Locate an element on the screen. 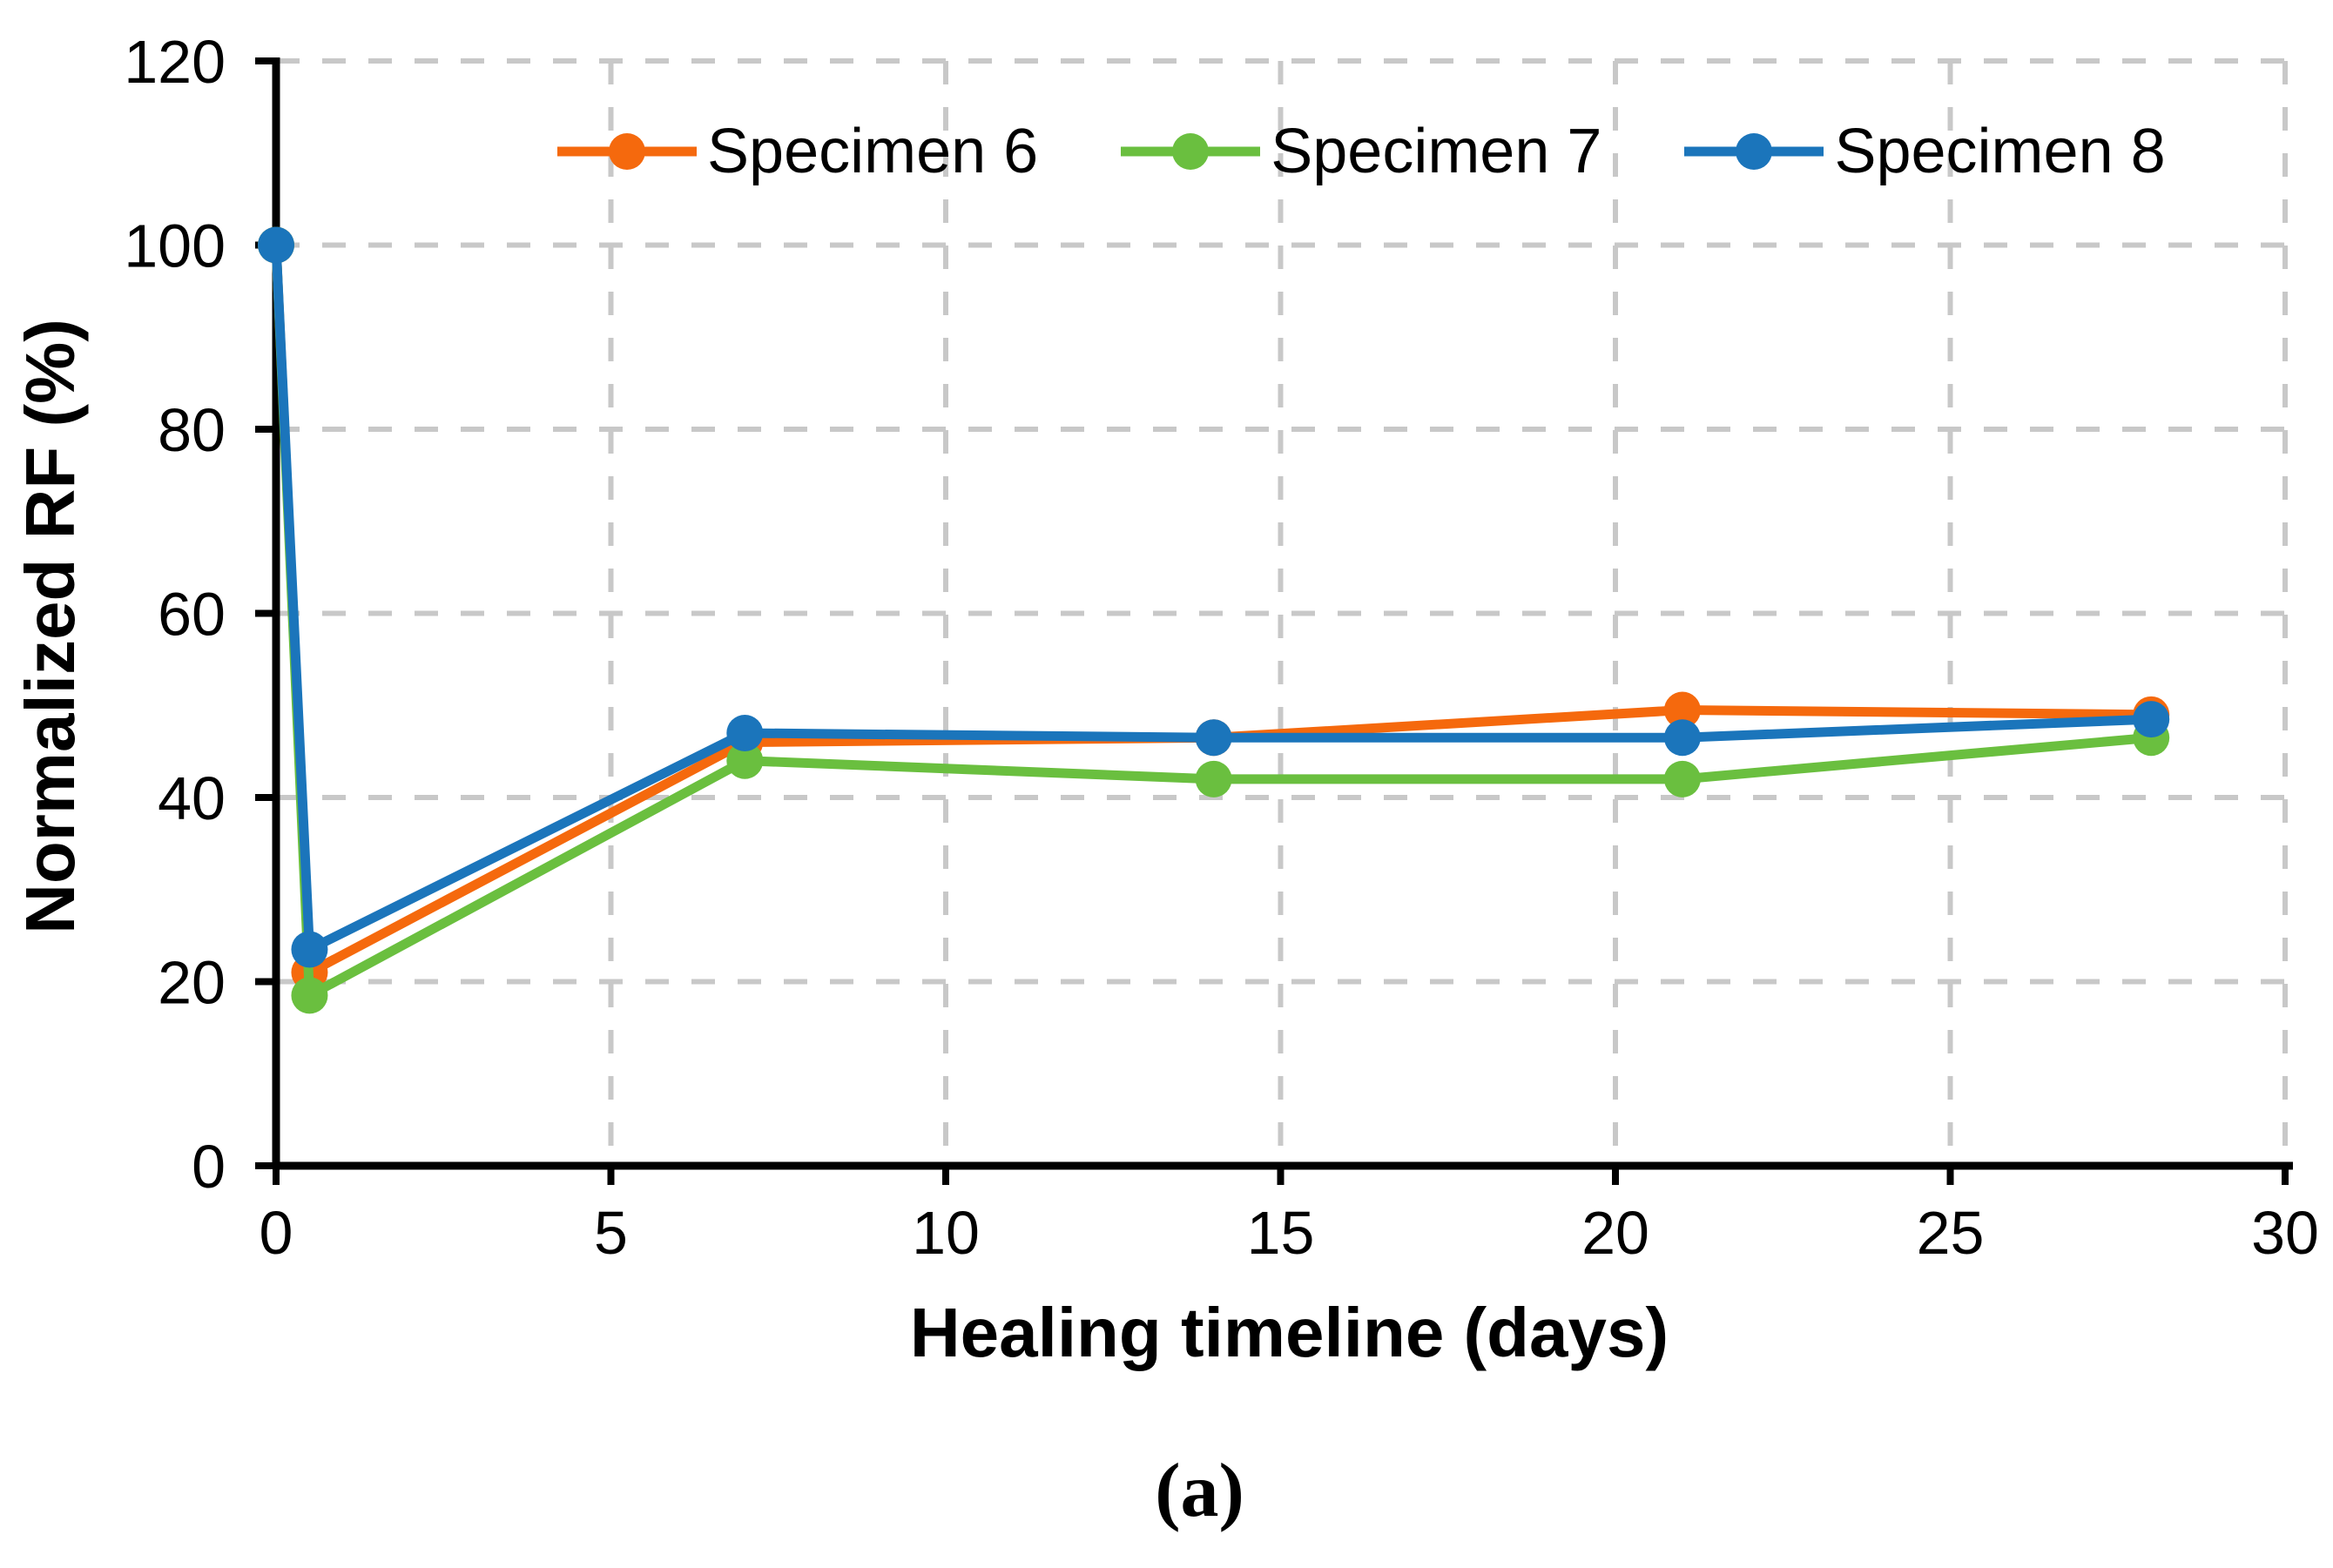  svg-text: 120 is located at coordinates (175, 62).